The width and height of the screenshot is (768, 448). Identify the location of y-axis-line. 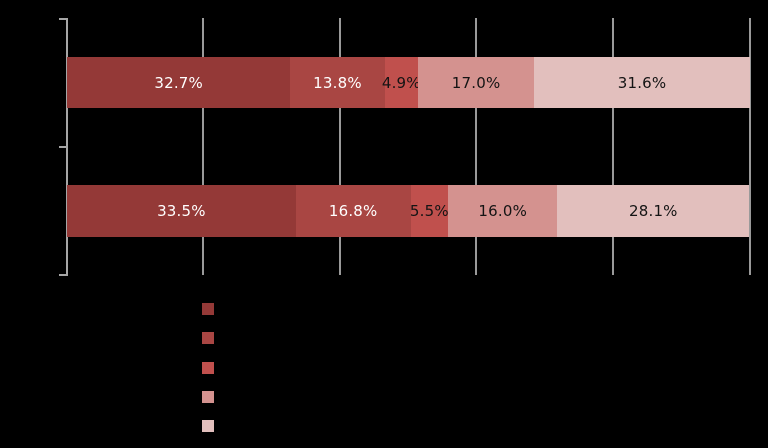
(67, 147).